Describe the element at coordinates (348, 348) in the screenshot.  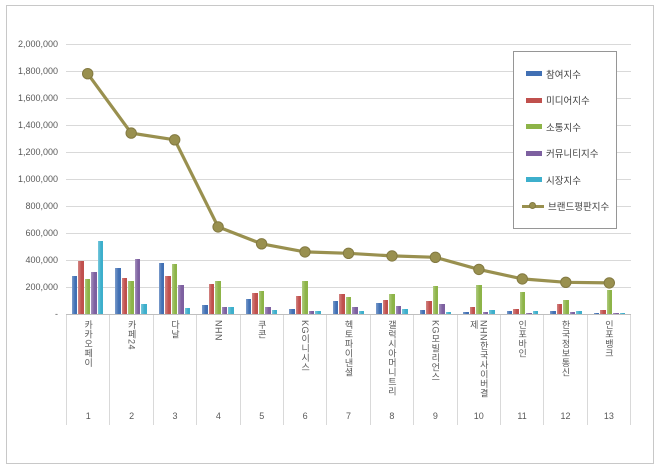
I see `category-label: 헥토파이낸셜` at that location.